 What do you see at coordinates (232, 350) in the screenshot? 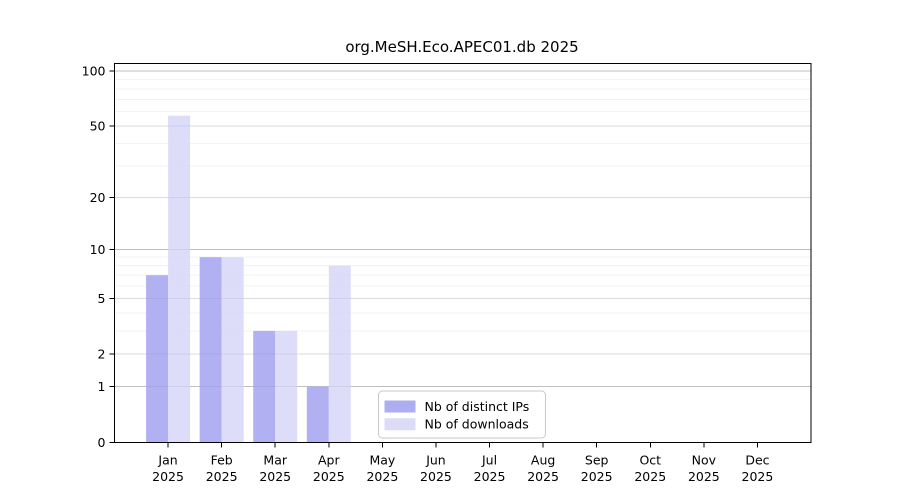
I see `bar-feb-downloads` at bounding box center [232, 350].